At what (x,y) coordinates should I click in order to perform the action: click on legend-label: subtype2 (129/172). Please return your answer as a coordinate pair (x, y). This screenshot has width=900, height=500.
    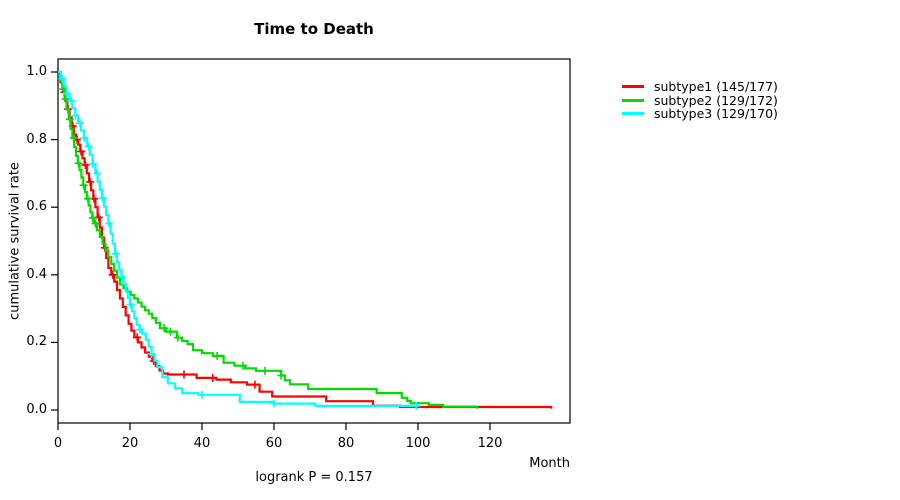
    Looking at the image, I should click on (716, 100).